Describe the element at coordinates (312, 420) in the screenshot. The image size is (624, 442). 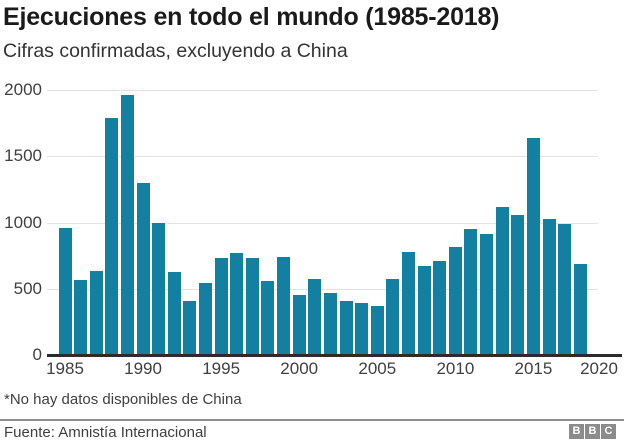
I see `footer-divider` at that location.